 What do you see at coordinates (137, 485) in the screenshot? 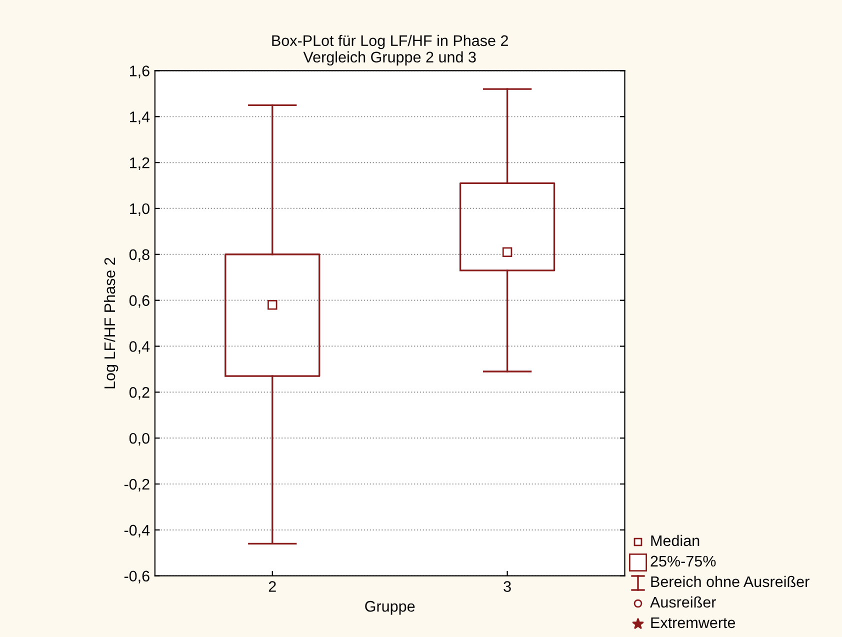
I see `y-tick-label: -0,2` at bounding box center [137, 485].